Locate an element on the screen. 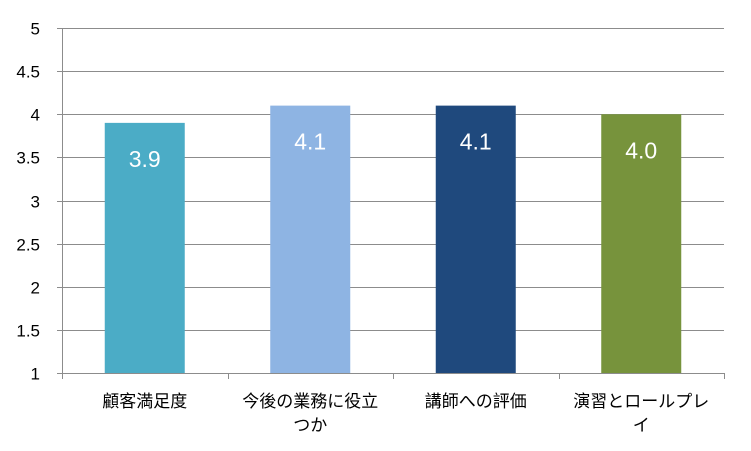  x-category-label: 演習とロールプレイ is located at coordinates (641, 414).